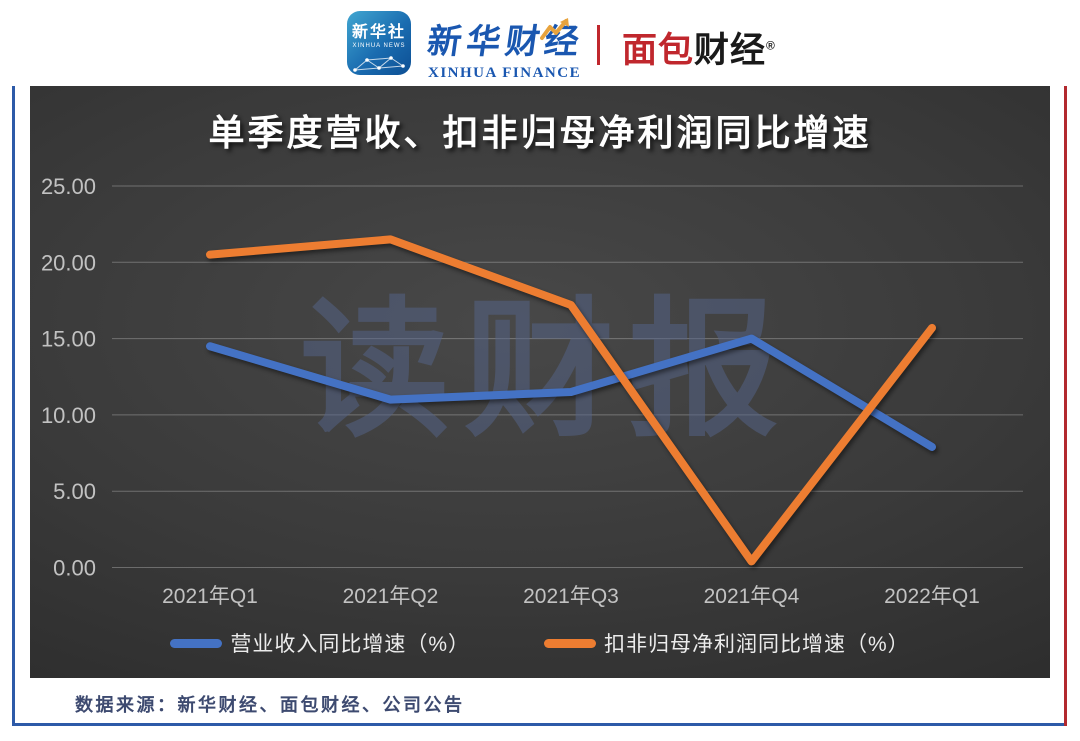 The width and height of the screenshot is (1080, 741). What do you see at coordinates (379, 46) in the screenshot?
I see `xinhua-news-logo-subtitle: XINHUA NEWS` at bounding box center [379, 46].